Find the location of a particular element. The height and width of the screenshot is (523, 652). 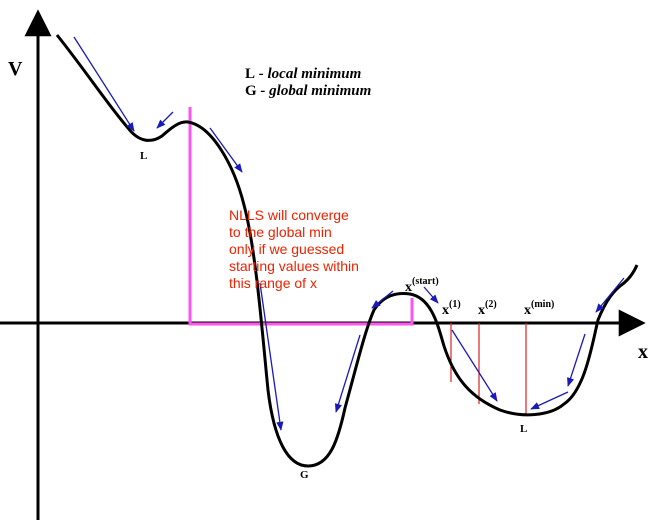

xmin-base: x is located at coordinates (527, 310).